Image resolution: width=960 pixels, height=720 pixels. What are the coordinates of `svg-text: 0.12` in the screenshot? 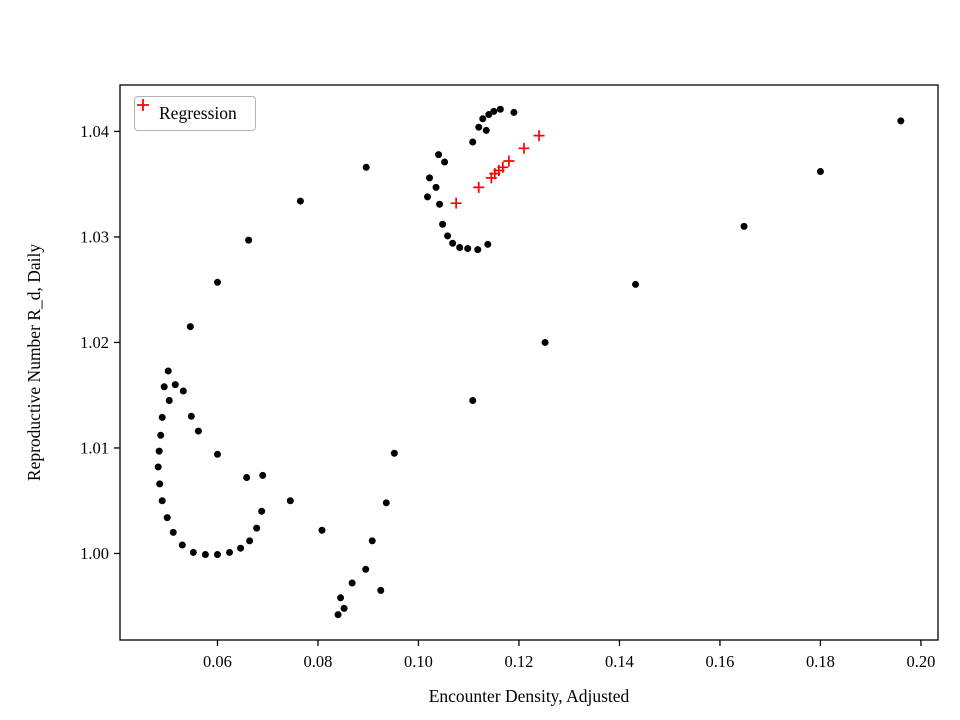 It's located at (519, 661).